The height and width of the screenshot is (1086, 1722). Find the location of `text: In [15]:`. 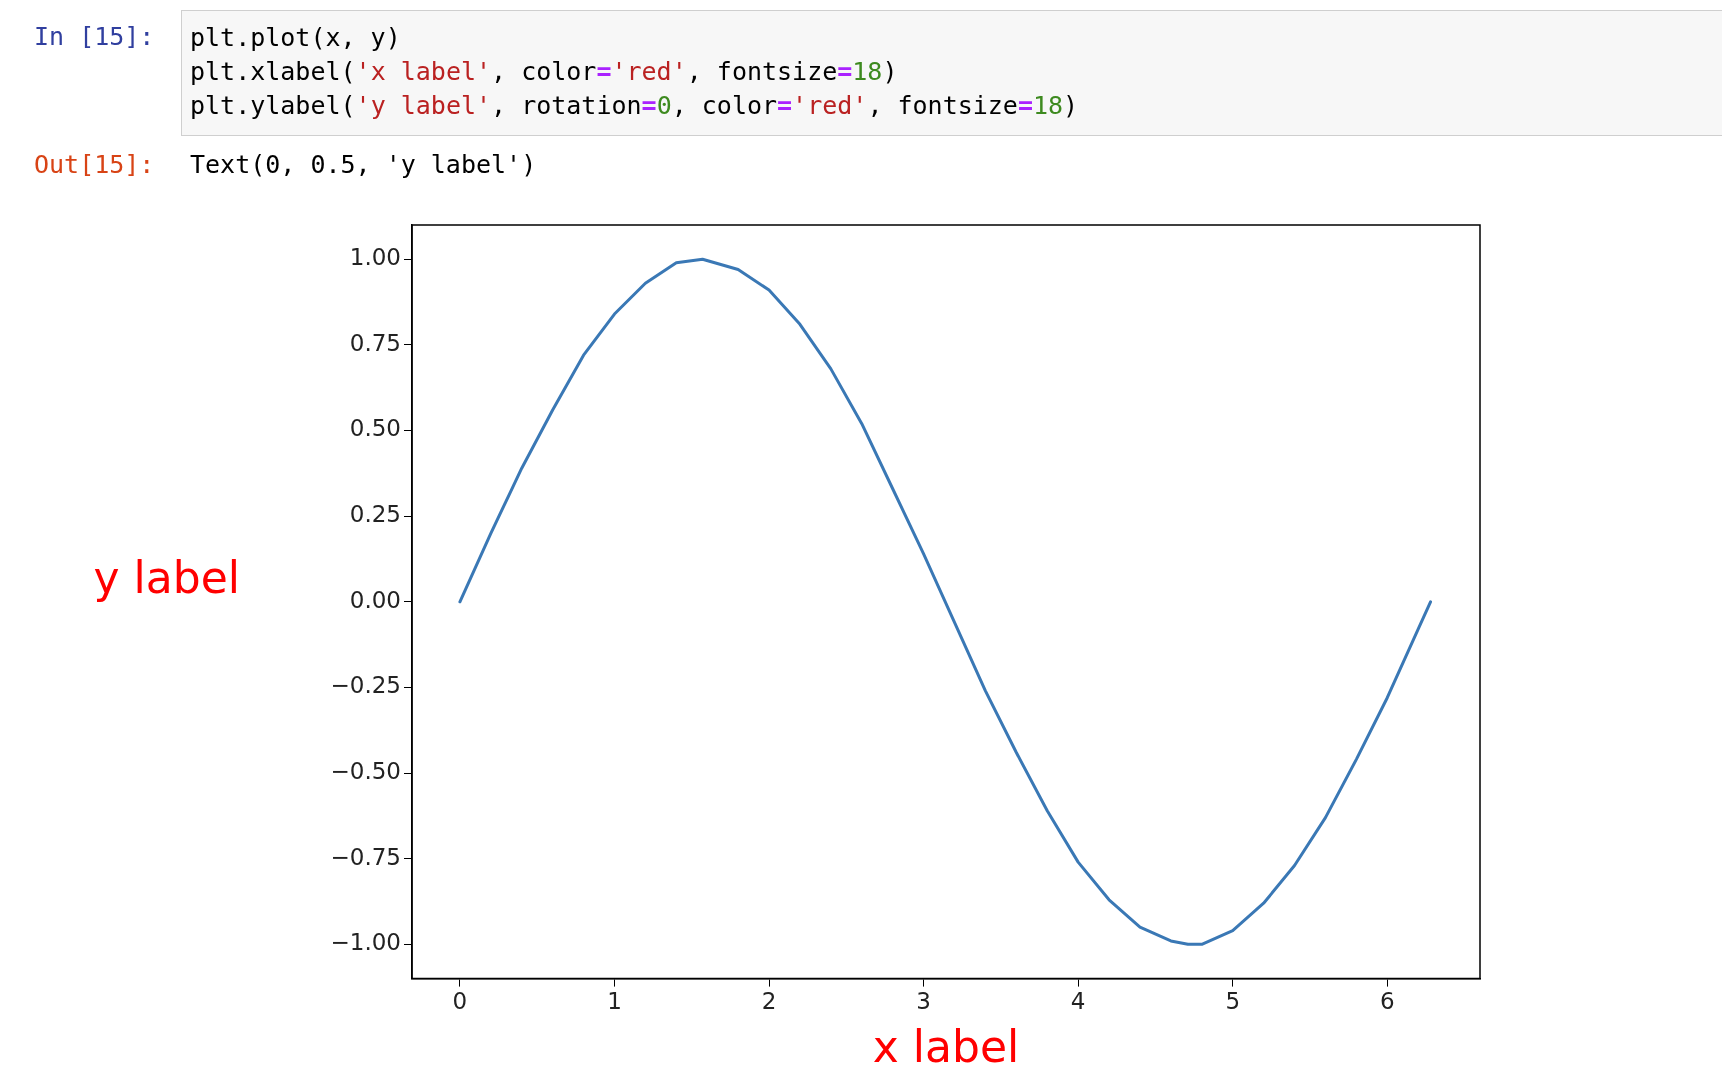

text: In [15]: is located at coordinates (94, 36).